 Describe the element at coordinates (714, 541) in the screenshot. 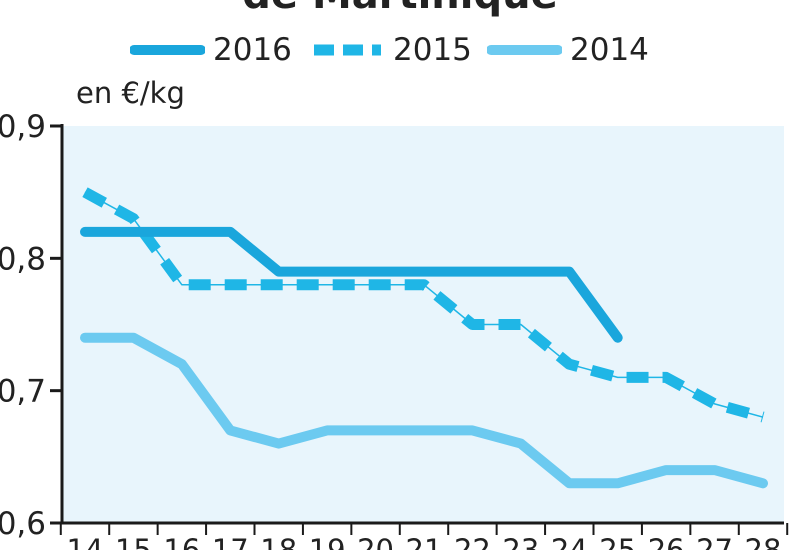

I see `x-tick-label: 27` at that location.